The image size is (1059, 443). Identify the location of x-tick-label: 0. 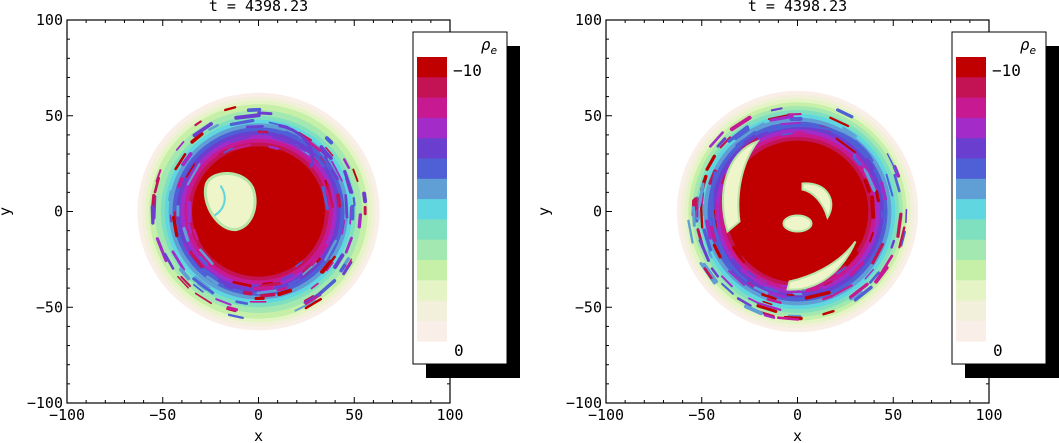
(797, 415).